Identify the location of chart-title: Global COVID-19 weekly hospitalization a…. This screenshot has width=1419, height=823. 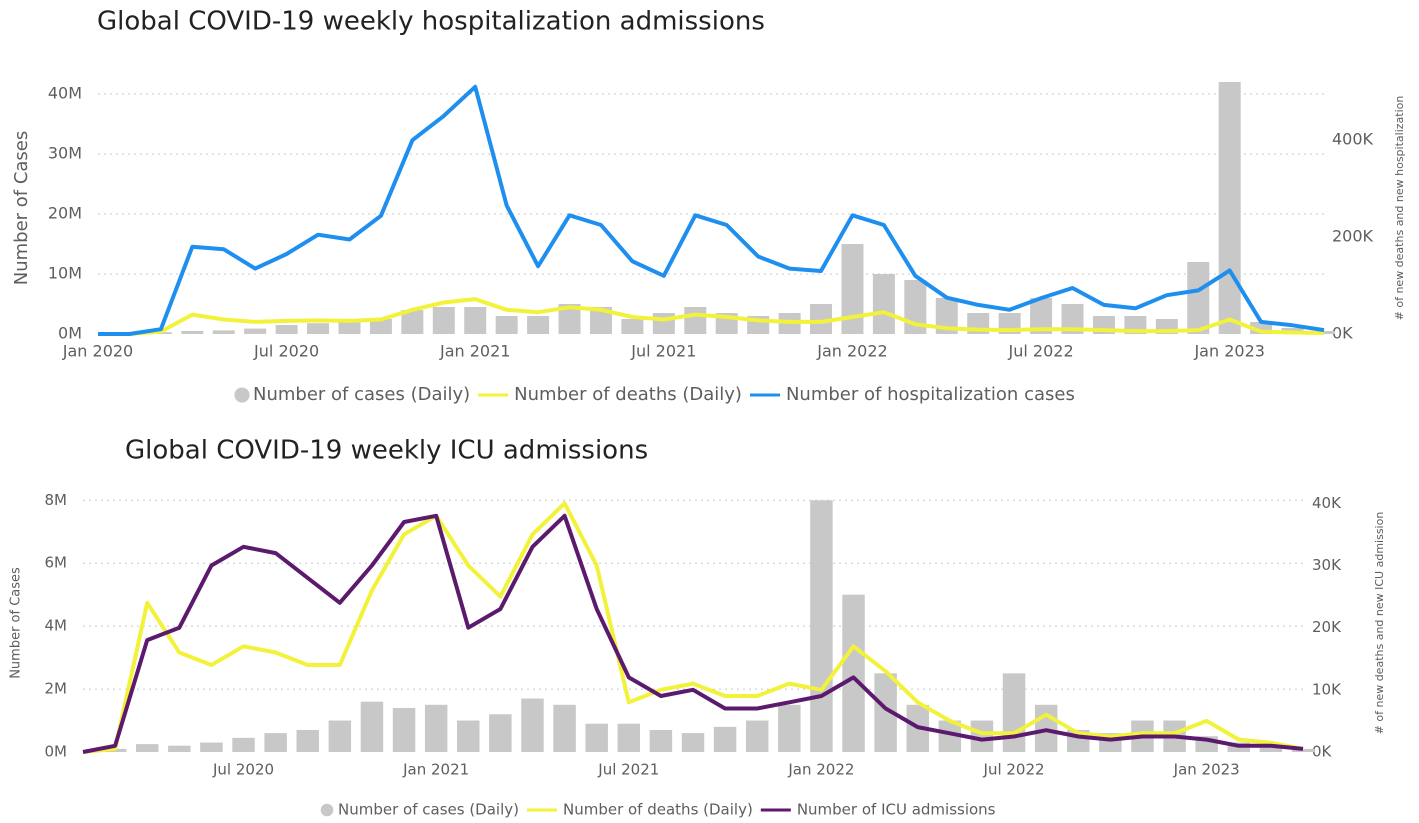
(431, 22).